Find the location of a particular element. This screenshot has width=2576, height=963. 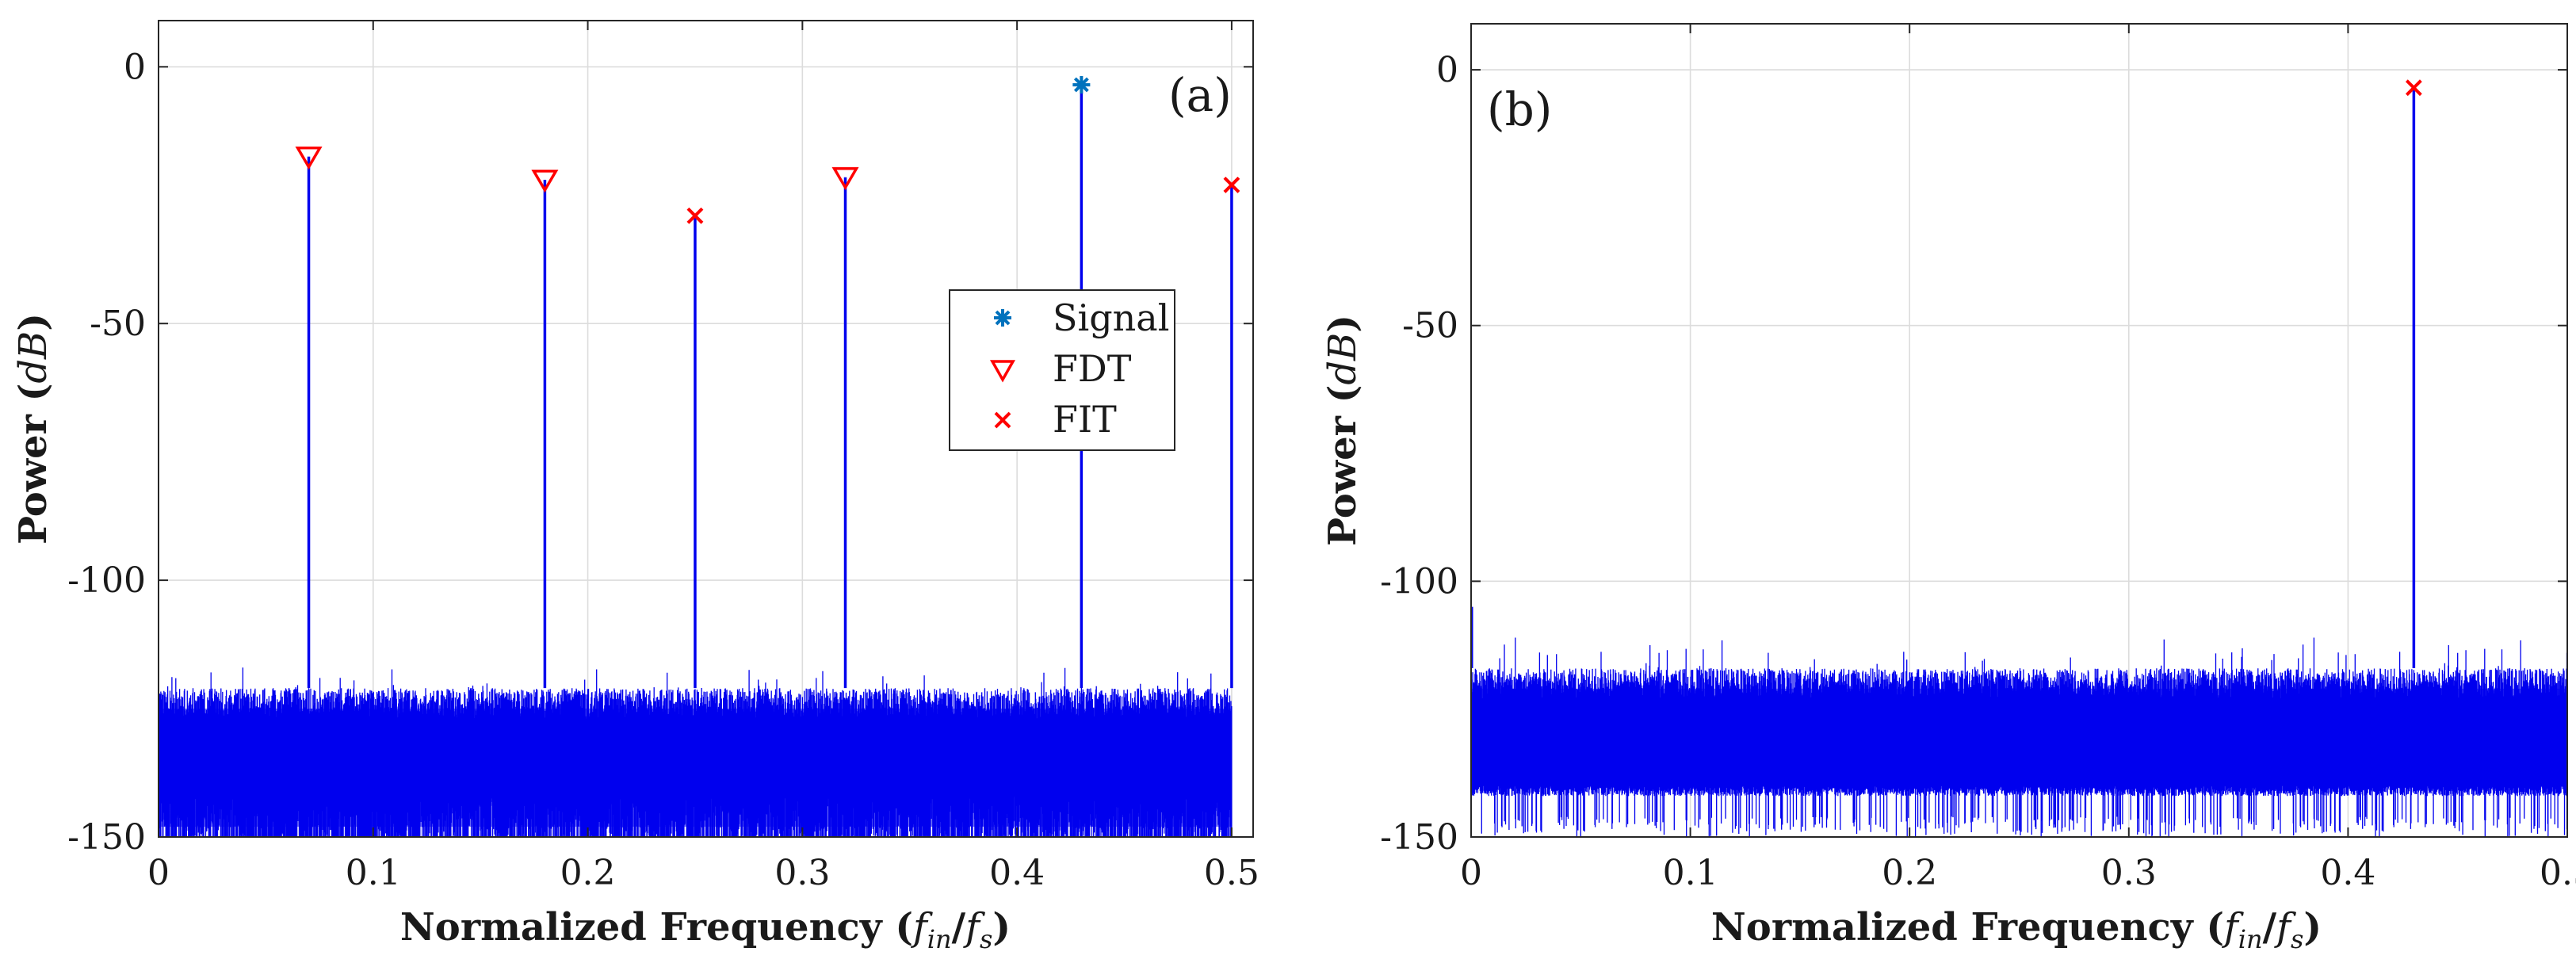

markers-b is located at coordinates (2413, 88).